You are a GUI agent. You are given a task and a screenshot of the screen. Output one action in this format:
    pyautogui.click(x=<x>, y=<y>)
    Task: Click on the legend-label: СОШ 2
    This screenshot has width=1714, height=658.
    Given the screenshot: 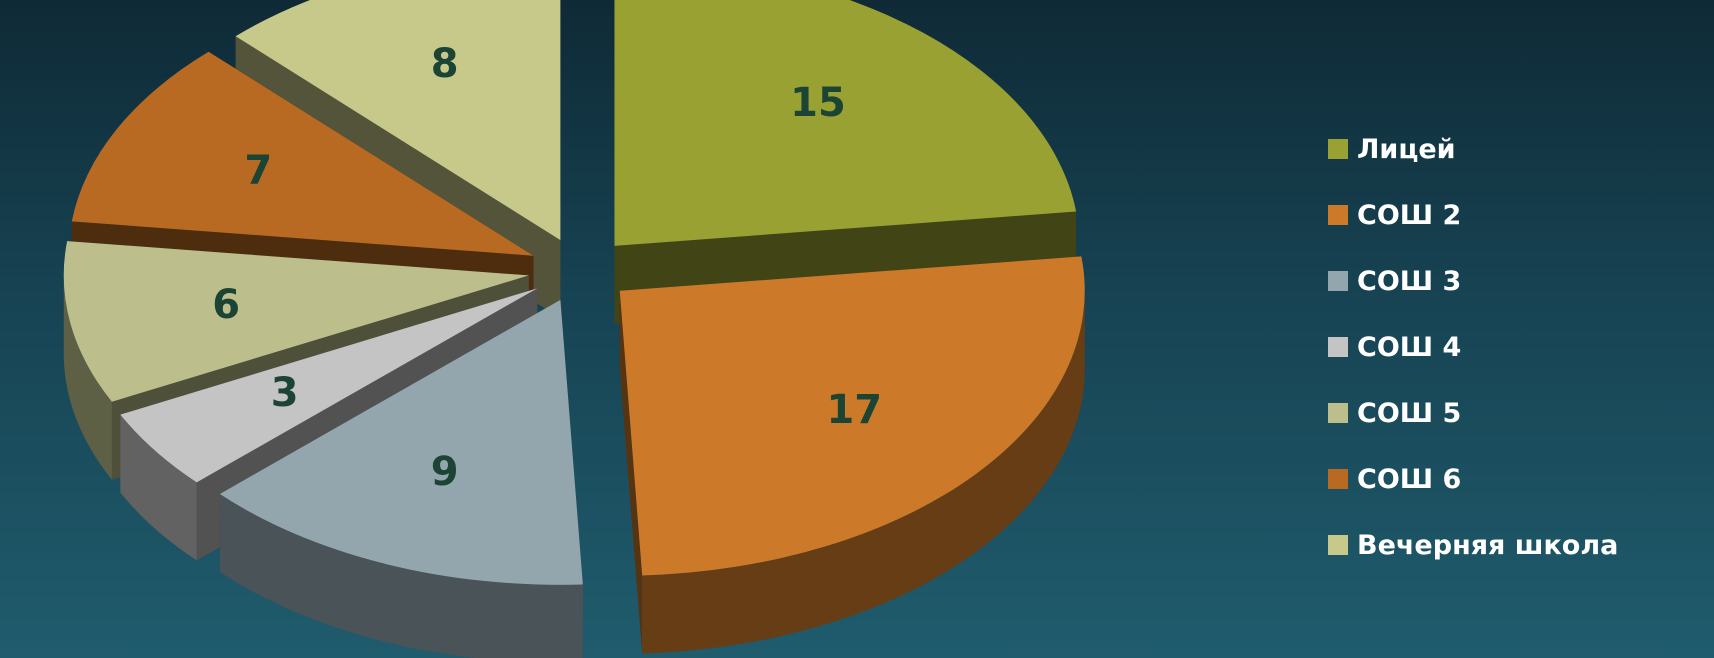 What is the action you would take?
    pyautogui.click(x=1409, y=215)
    